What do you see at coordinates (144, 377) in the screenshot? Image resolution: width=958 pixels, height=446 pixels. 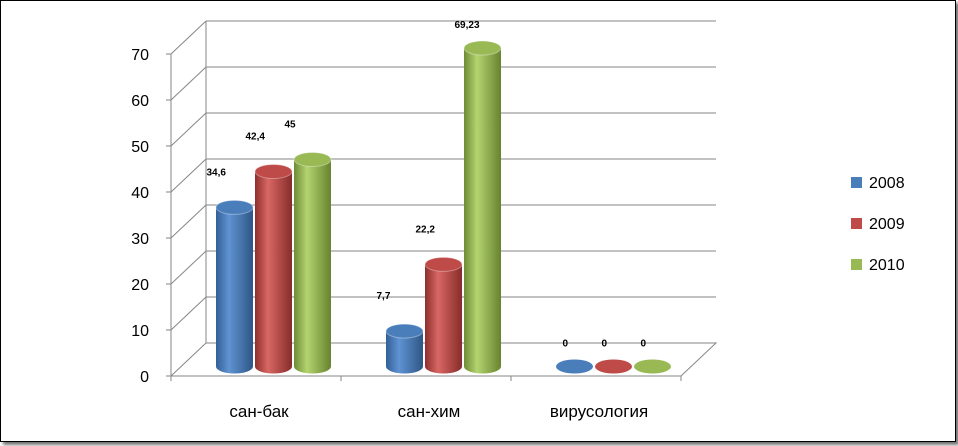 I see `y-tick-label: 0` at bounding box center [144, 377].